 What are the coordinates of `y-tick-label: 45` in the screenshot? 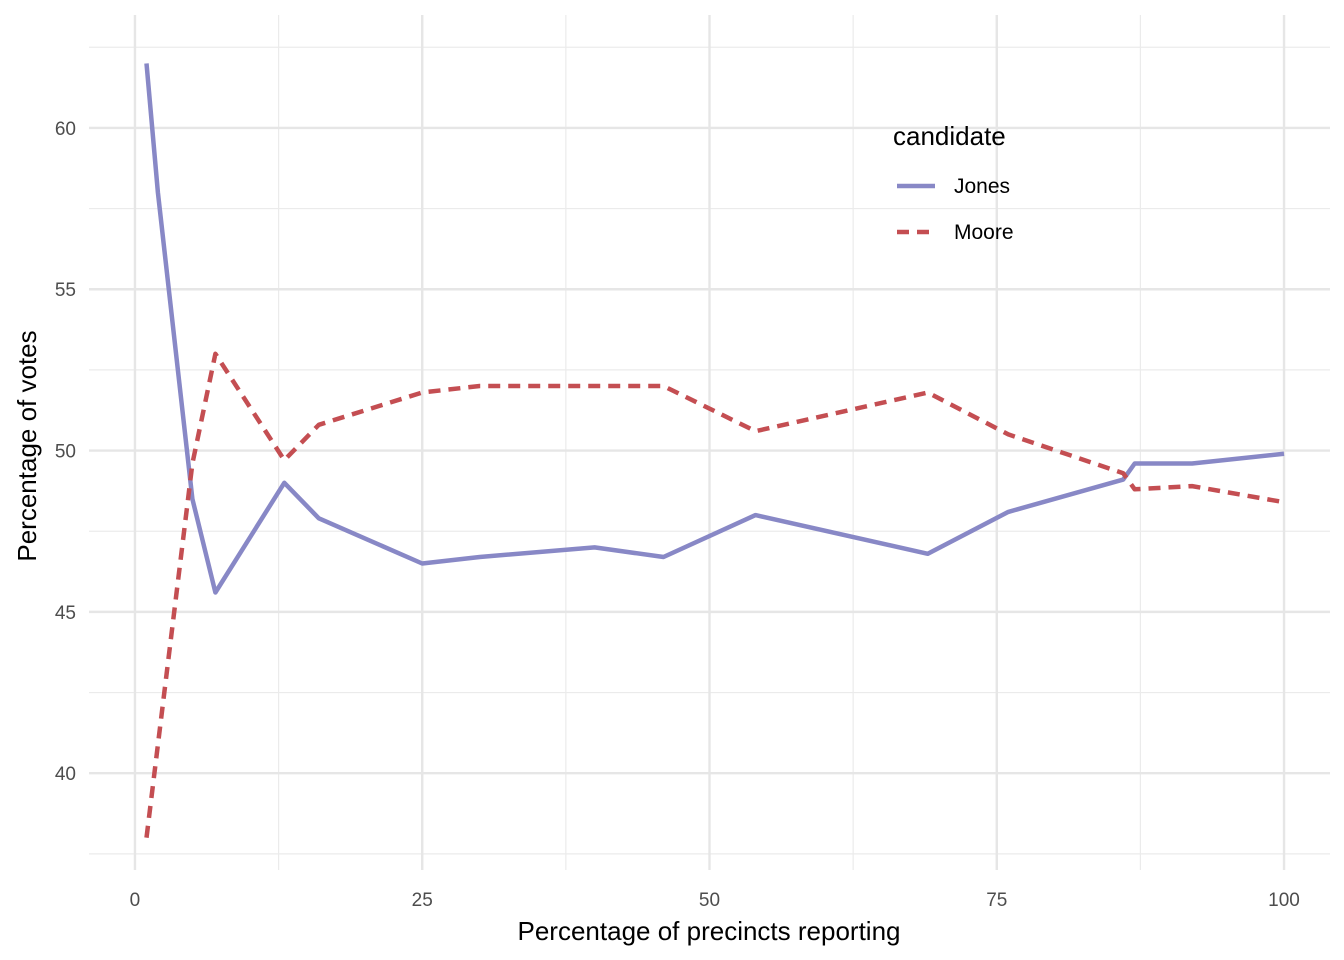 It's located at (65, 613).